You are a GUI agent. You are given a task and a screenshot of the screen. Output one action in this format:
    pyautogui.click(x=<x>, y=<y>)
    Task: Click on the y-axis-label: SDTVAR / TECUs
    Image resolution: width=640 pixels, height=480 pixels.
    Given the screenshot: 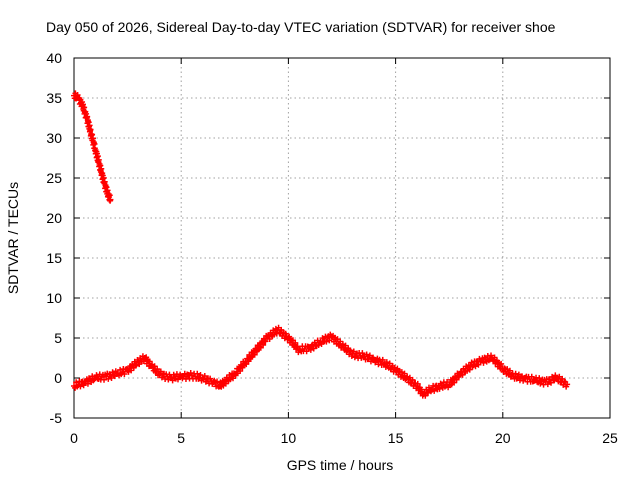 What is the action you would take?
    pyautogui.click(x=13, y=238)
    